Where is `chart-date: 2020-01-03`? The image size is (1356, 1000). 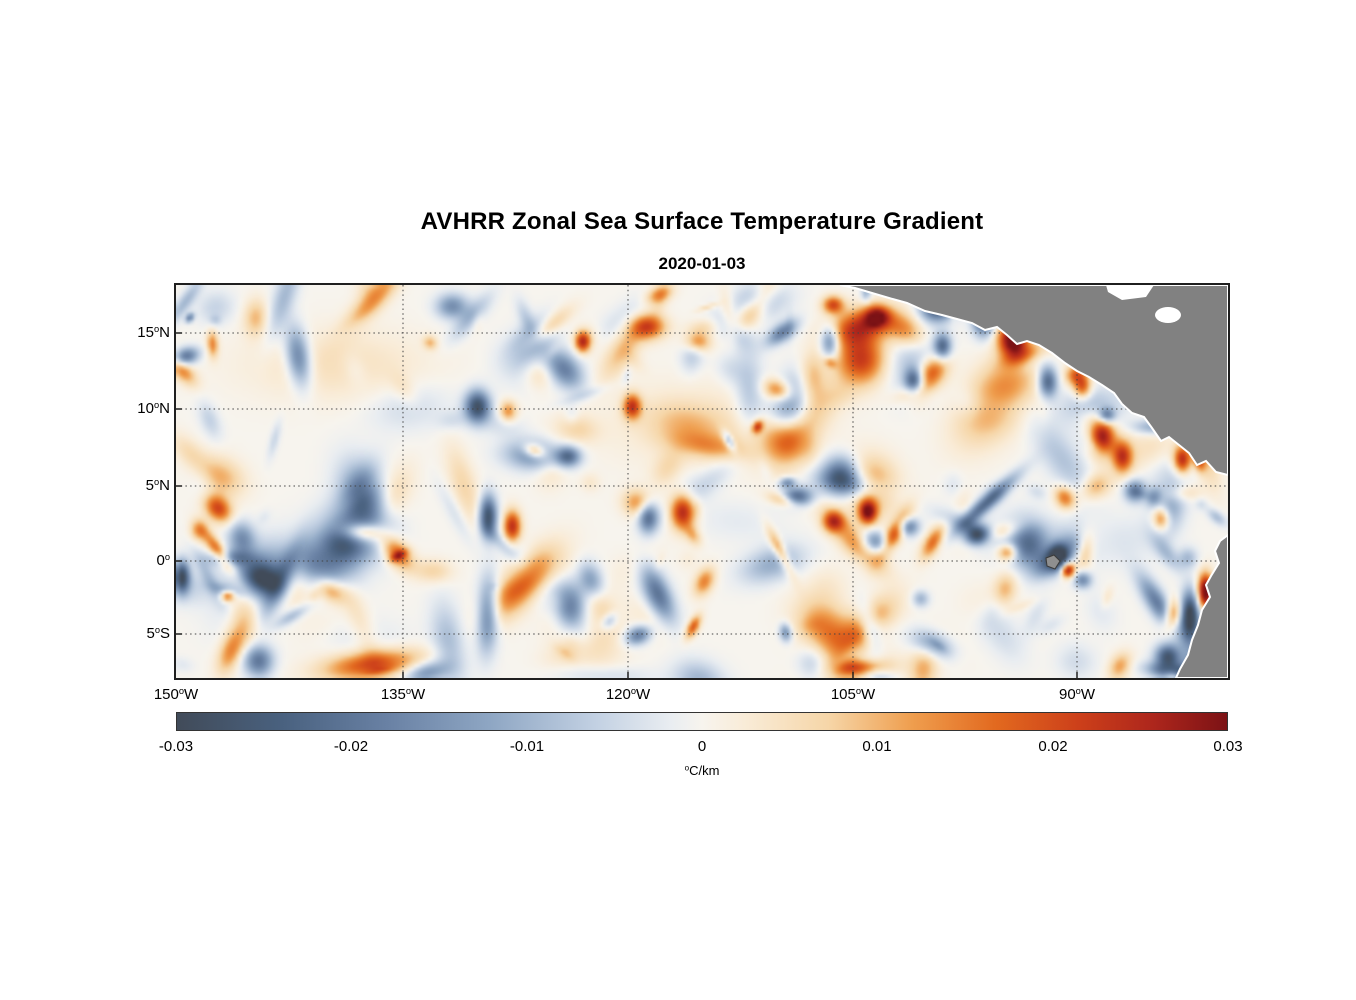 chart-date: 2020-01-03 is located at coordinates (702, 263).